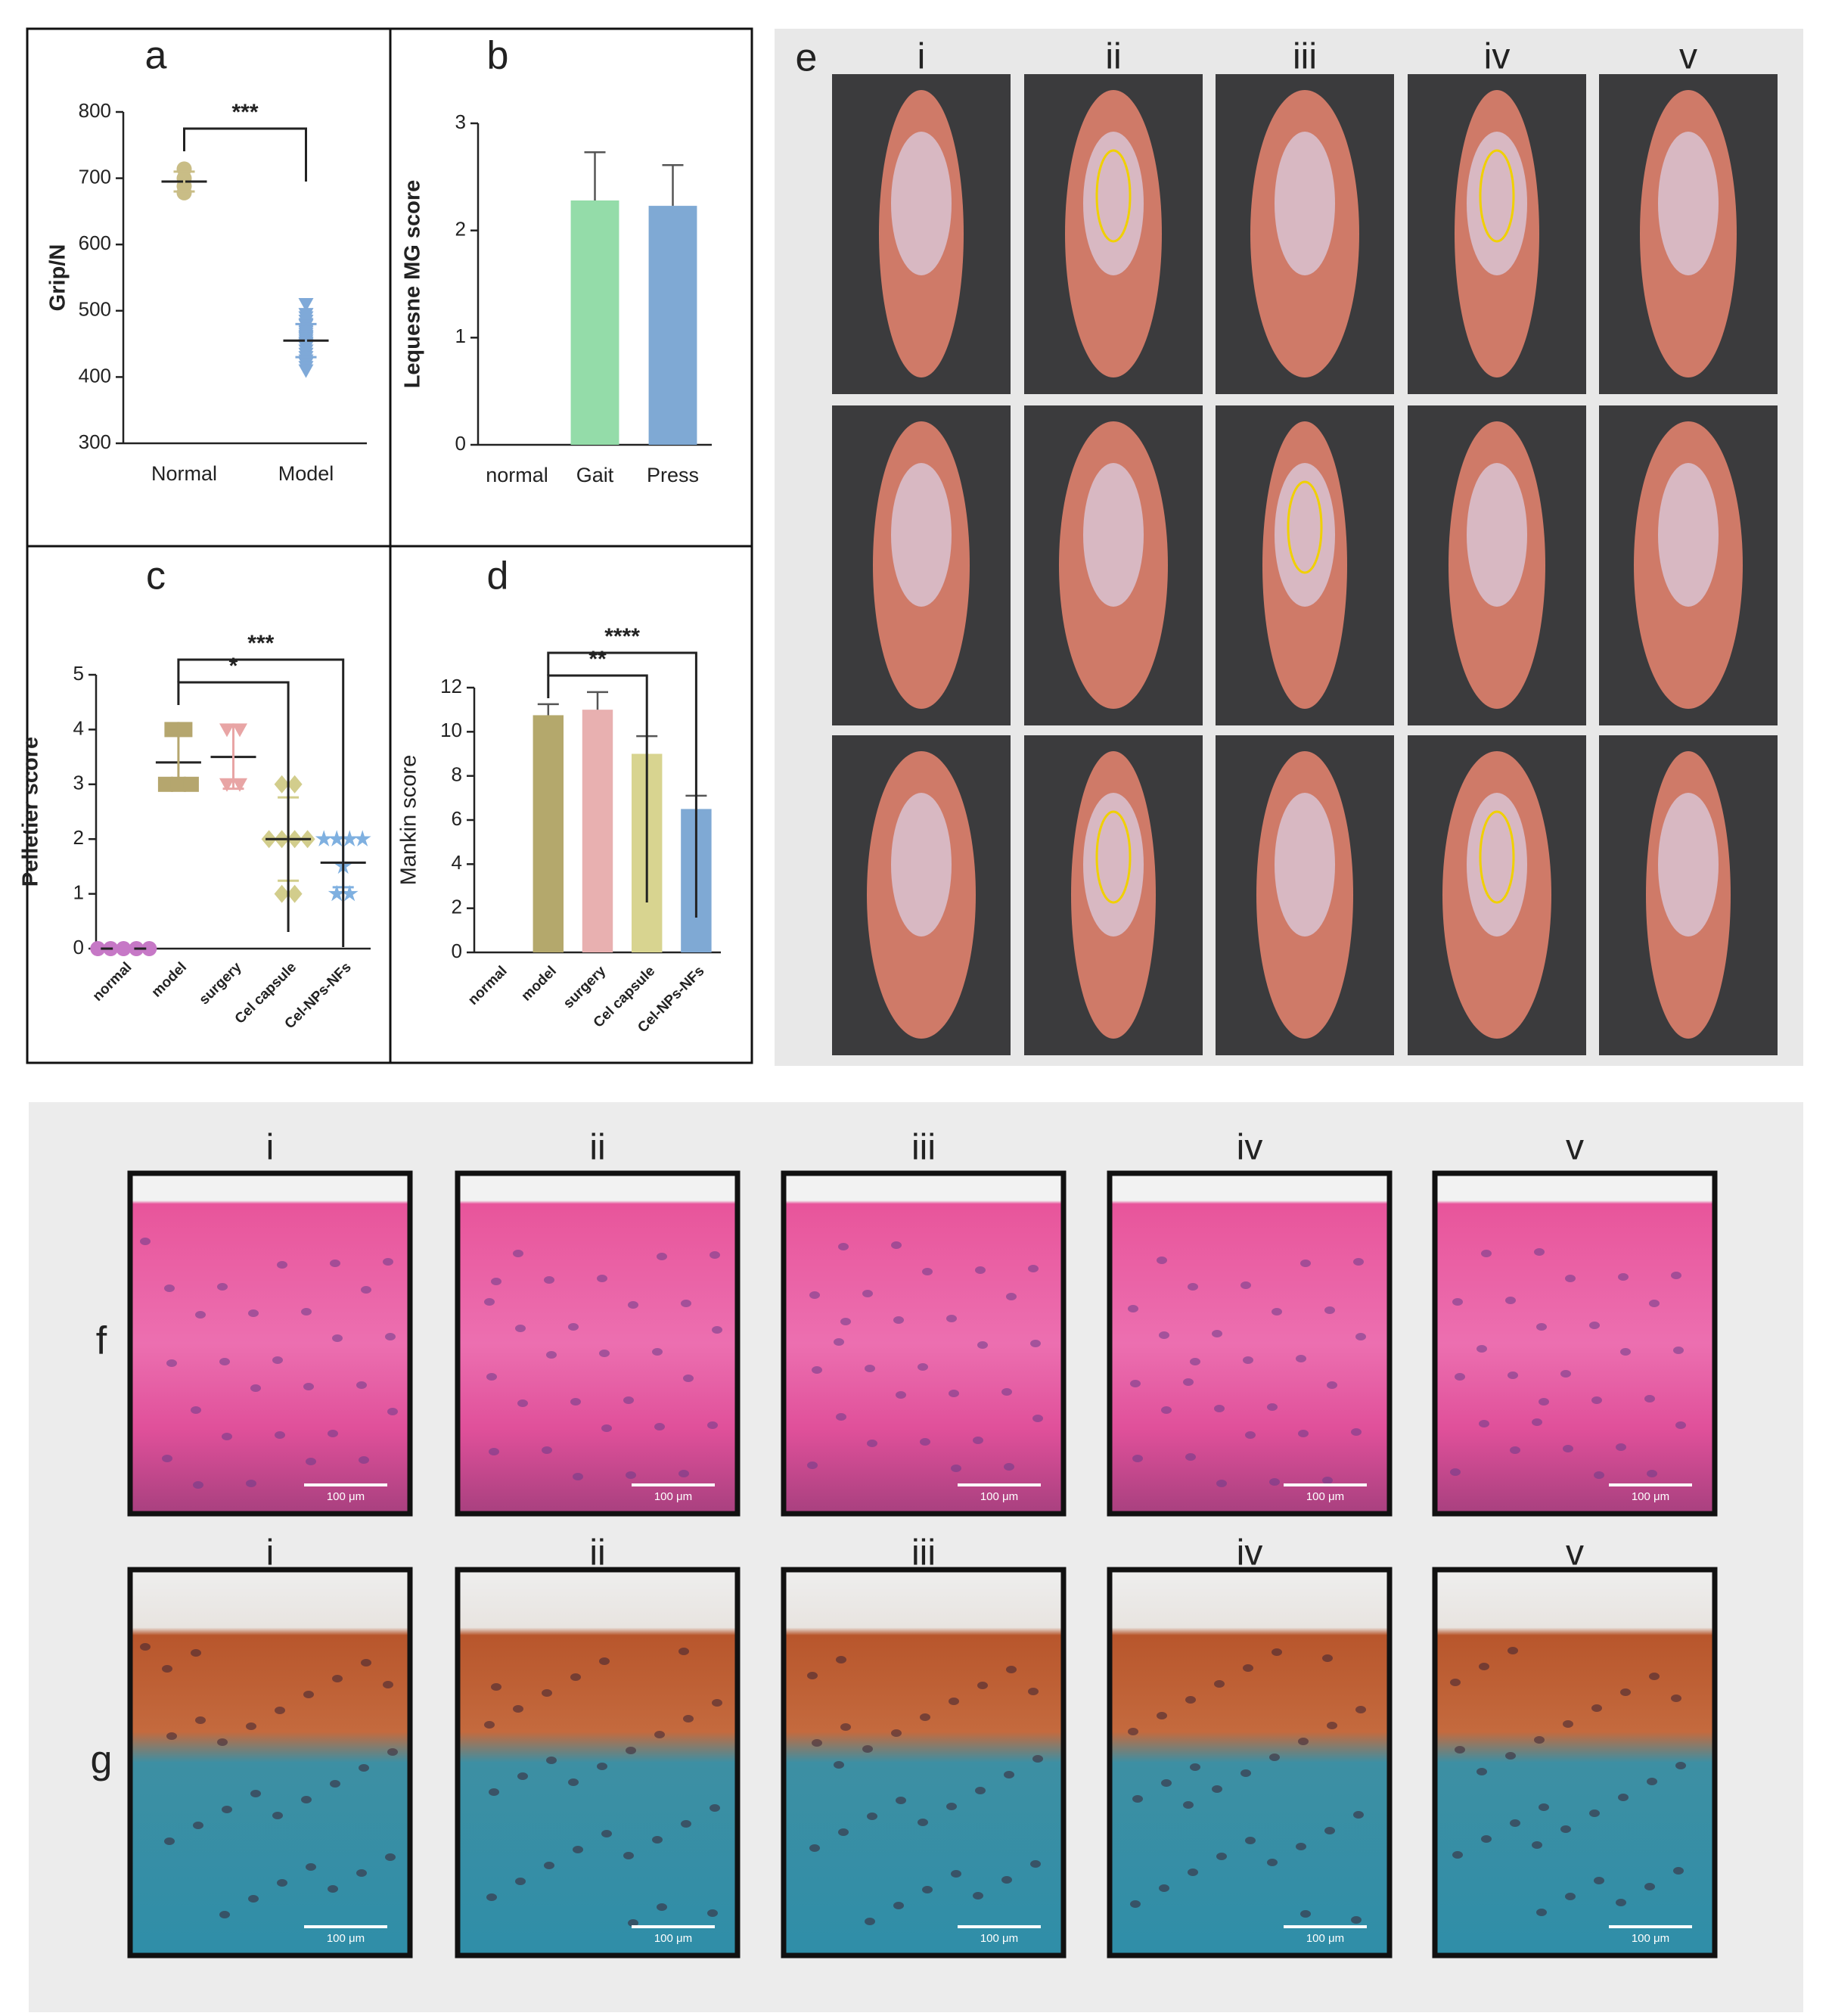 Image resolution: width=1832 pixels, height=2016 pixels. What do you see at coordinates (1305, 57) in the screenshot?
I see `column-label: iii` at bounding box center [1305, 57].